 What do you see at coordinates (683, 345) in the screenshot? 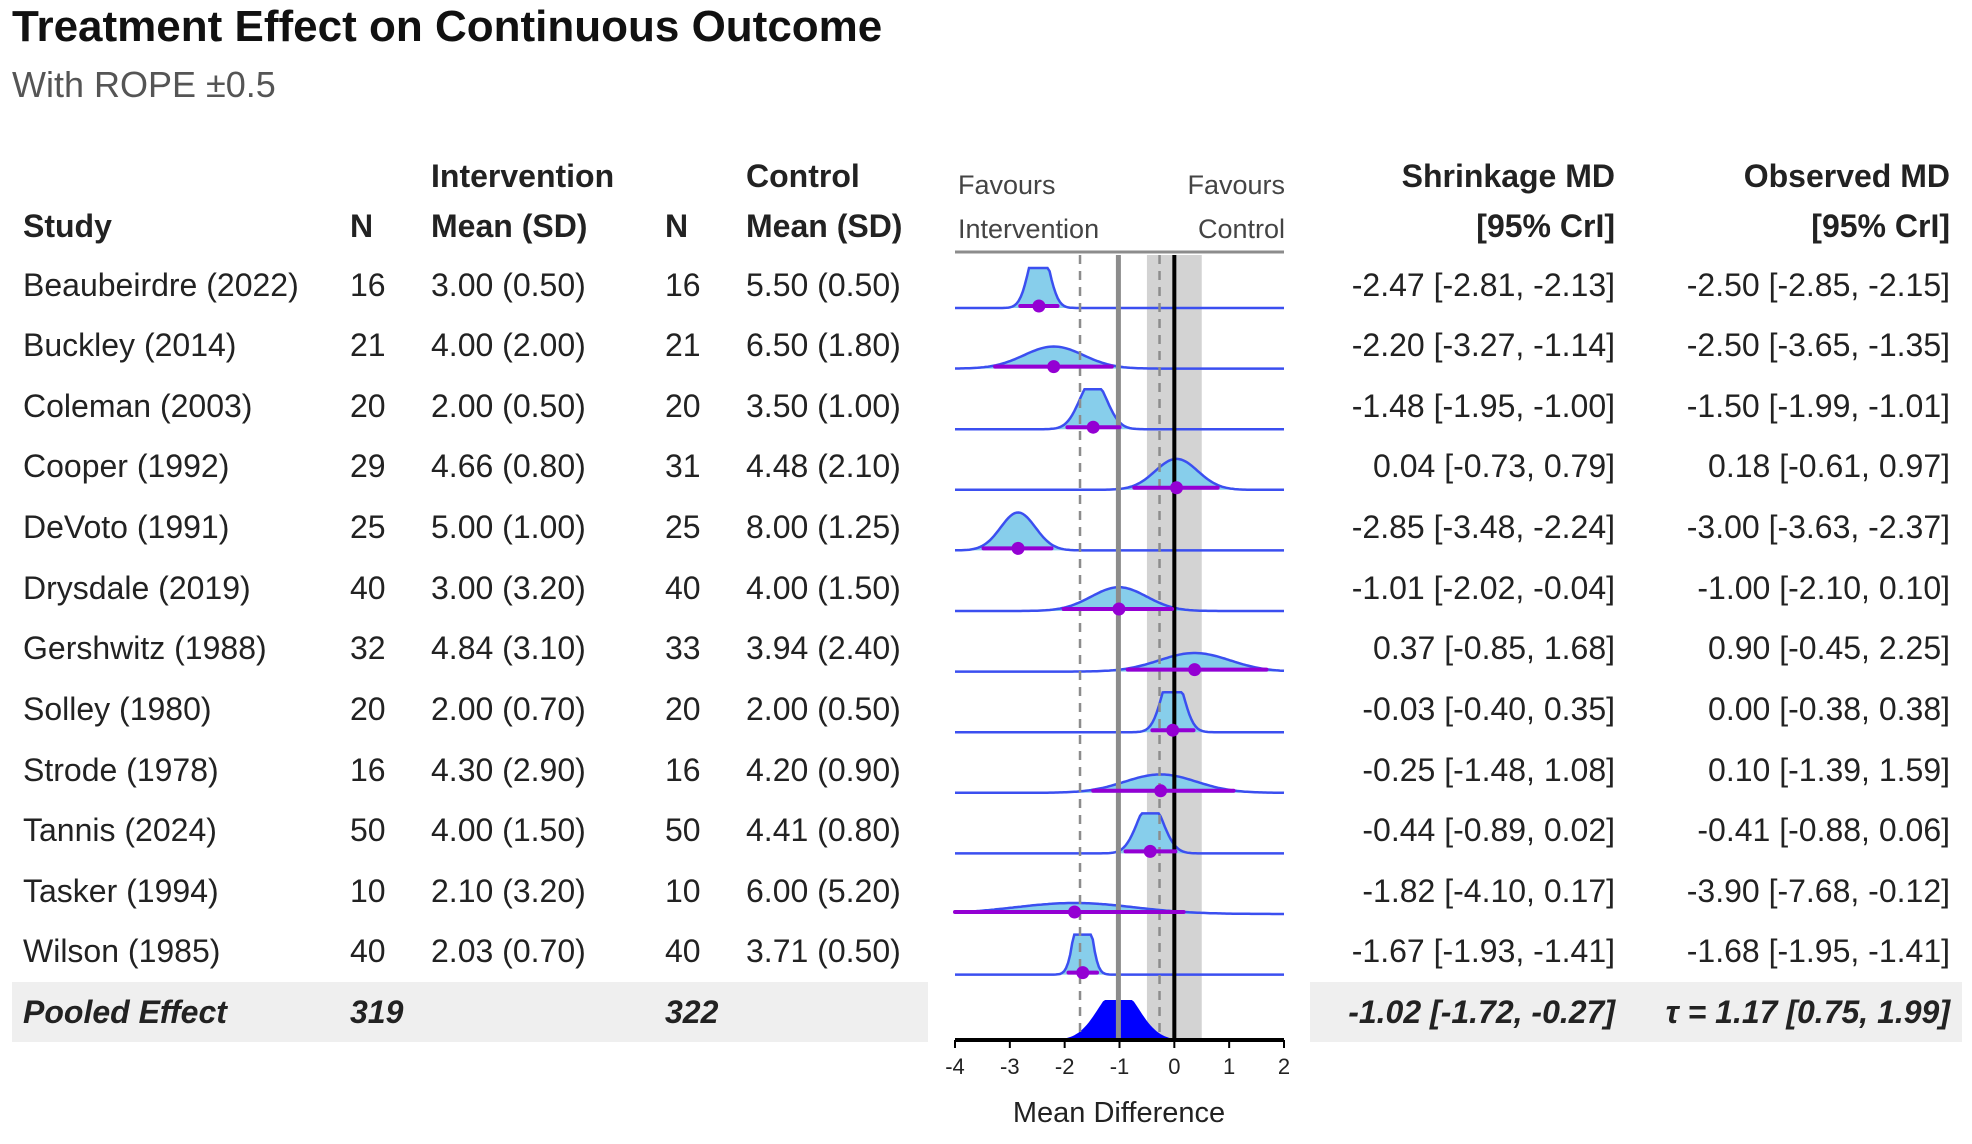
I see `n-control: 21` at bounding box center [683, 345].